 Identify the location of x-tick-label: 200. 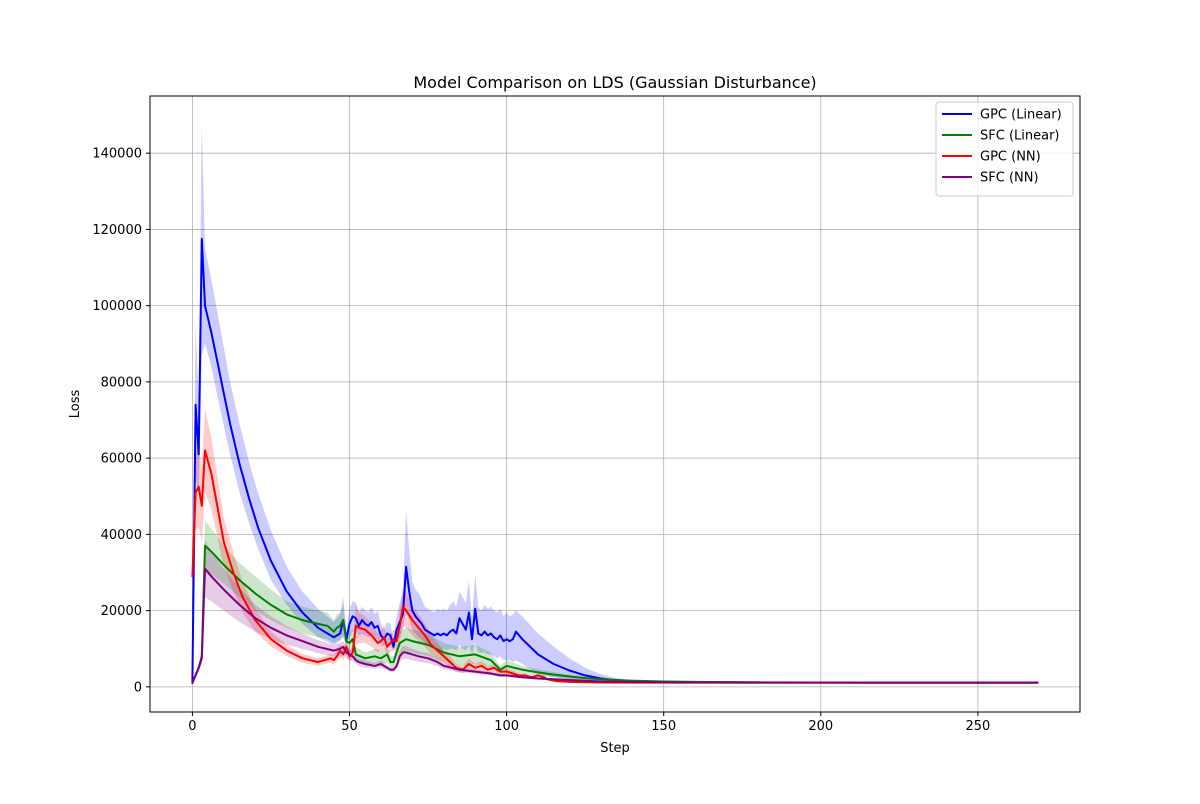
(820, 726).